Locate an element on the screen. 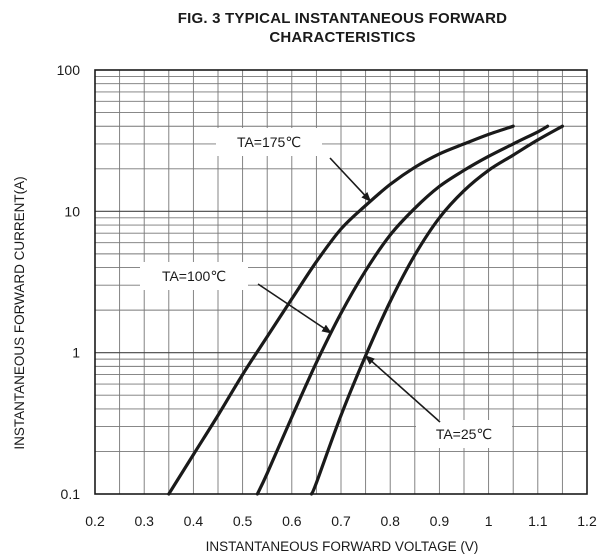 This screenshot has height=558, width=606. x-tick-label: 0.6 is located at coordinates (292, 521).